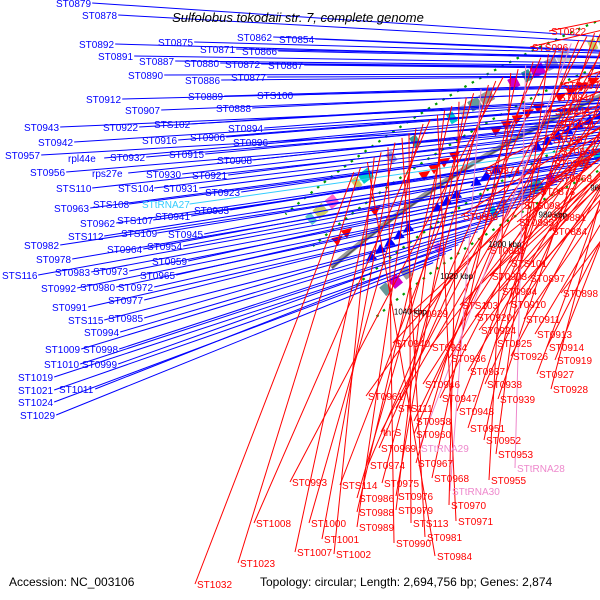 The height and width of the screenshot is (600, 600). I want to click on forward-gene-label: ST0915, so click(186, 155).